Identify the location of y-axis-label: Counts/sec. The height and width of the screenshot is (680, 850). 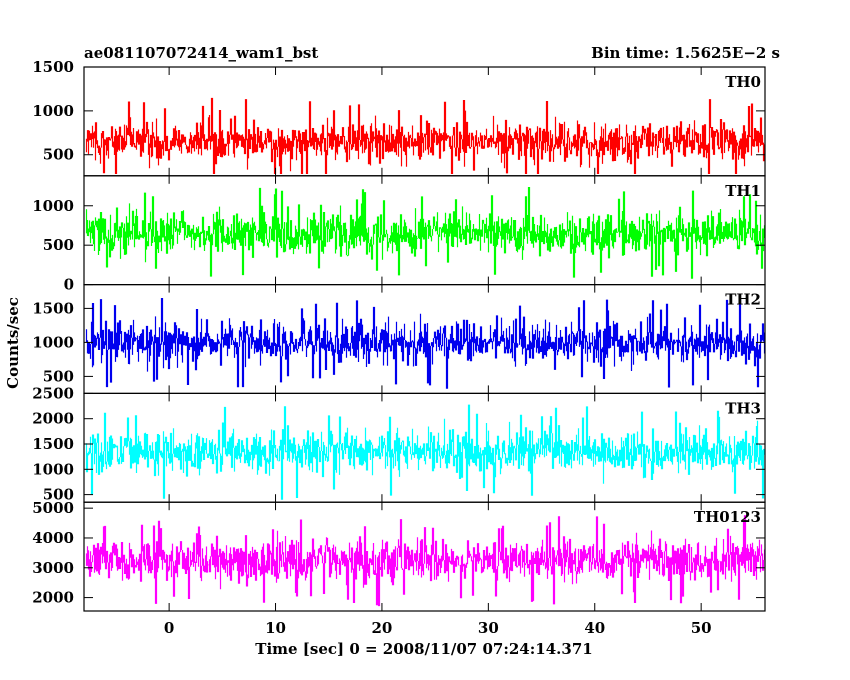
(13, 343).